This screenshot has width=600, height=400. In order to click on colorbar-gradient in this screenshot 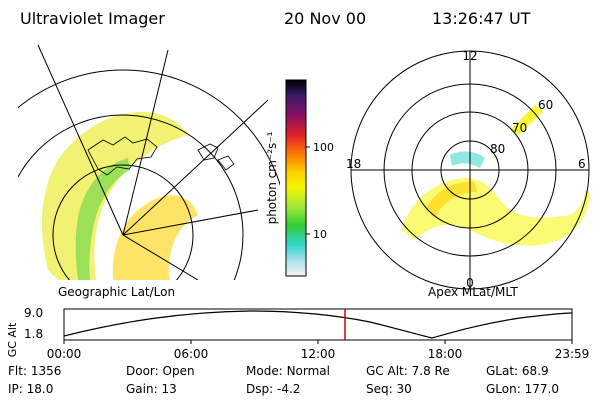, I will do `click(296, 178)`.